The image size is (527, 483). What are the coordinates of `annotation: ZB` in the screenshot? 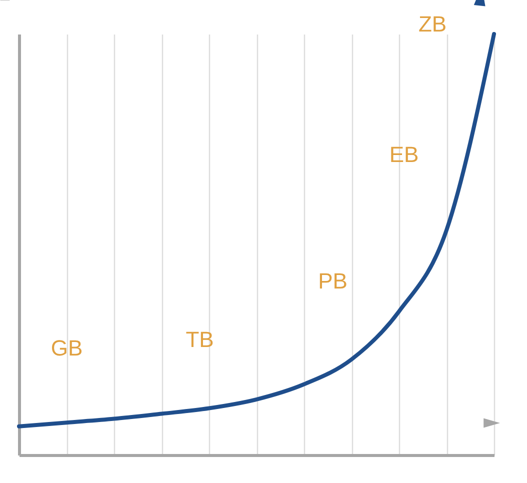 It's located at (432, 23).